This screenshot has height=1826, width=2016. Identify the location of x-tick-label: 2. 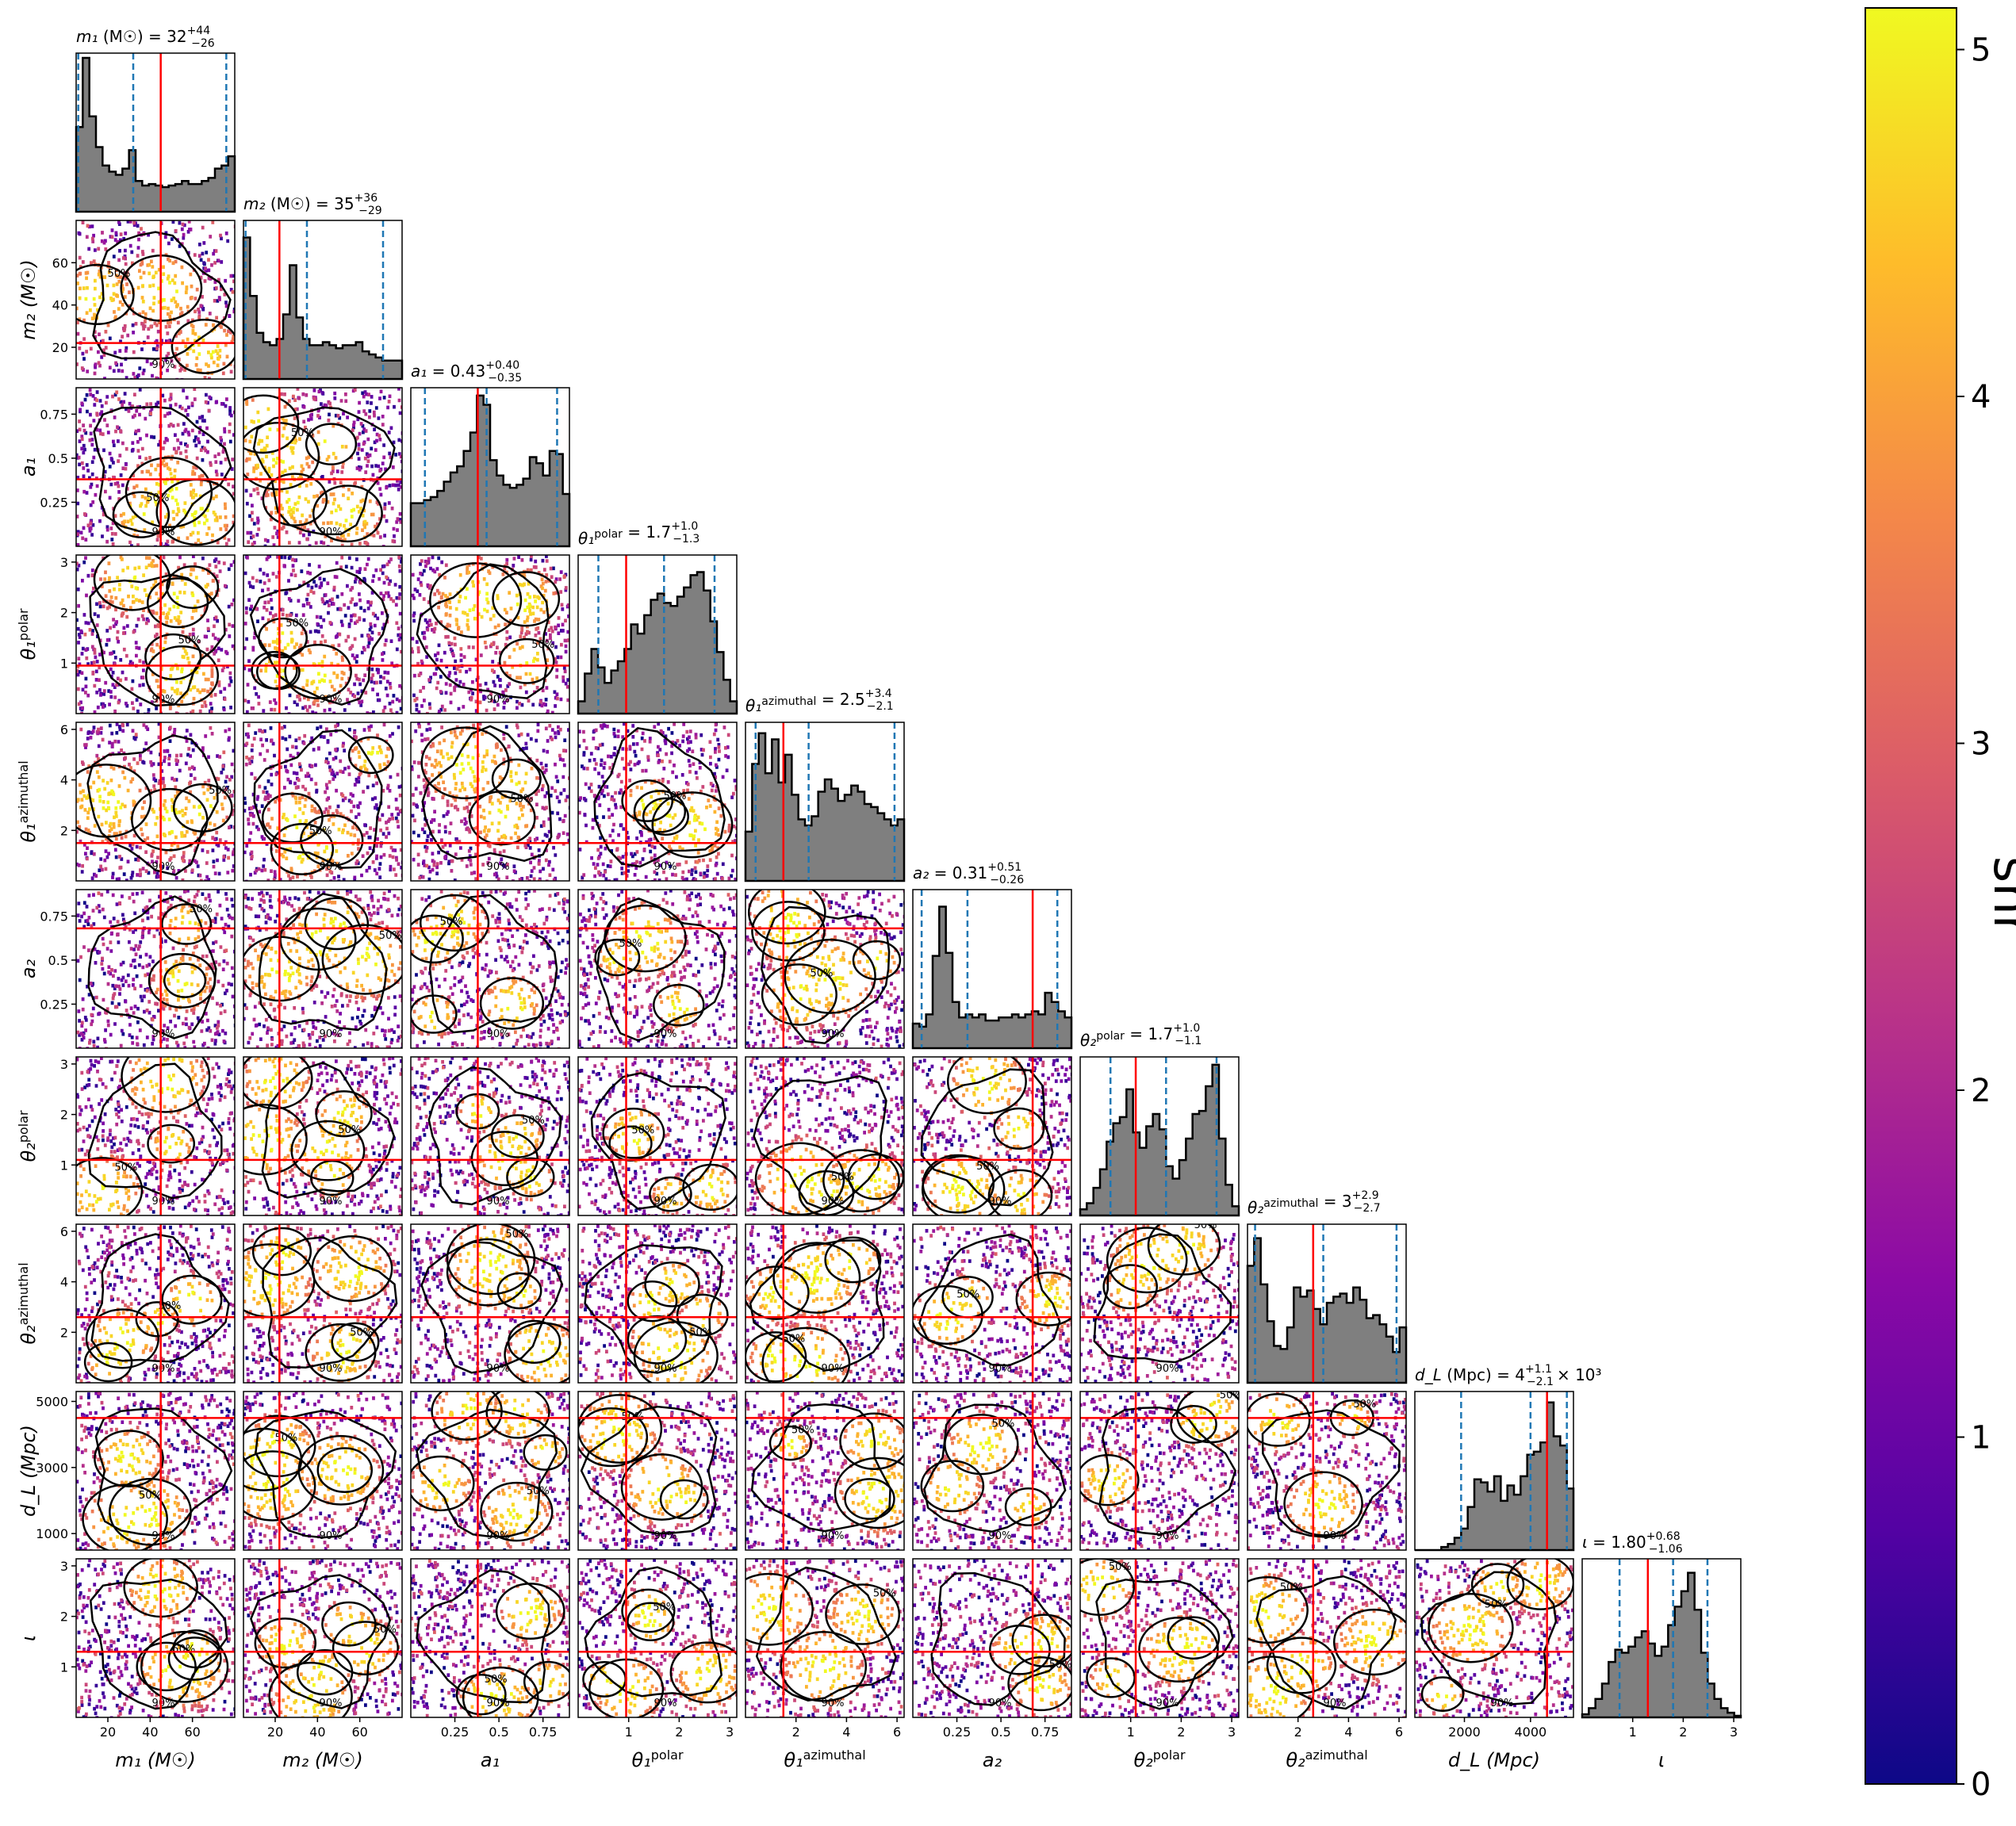
(679, 1733).